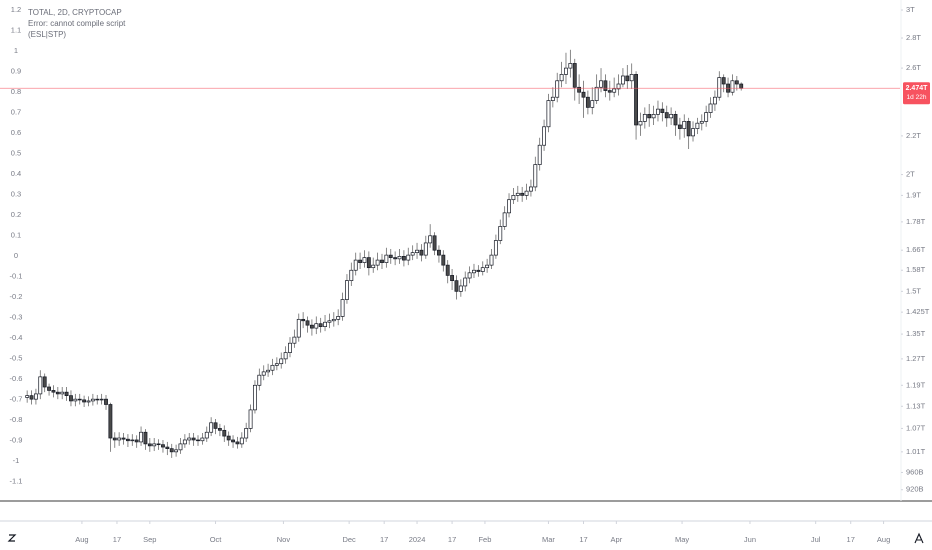  I want to click on x-tick-label: Nov, so click(284, 539).